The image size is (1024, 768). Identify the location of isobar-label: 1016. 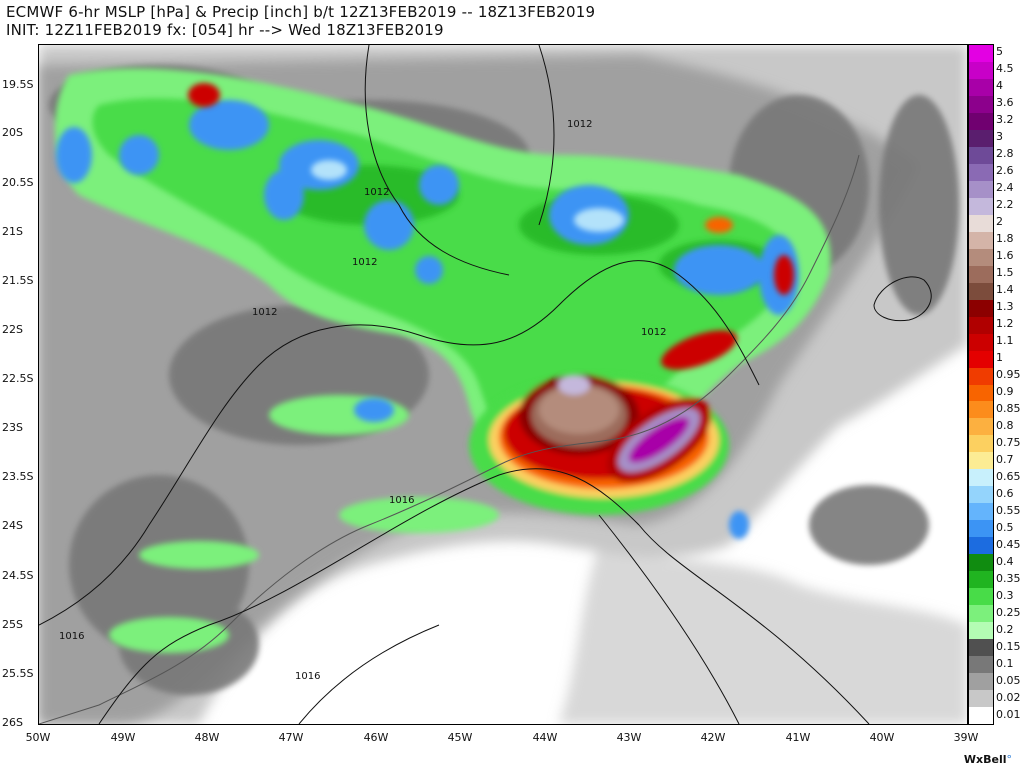
(401, 500).